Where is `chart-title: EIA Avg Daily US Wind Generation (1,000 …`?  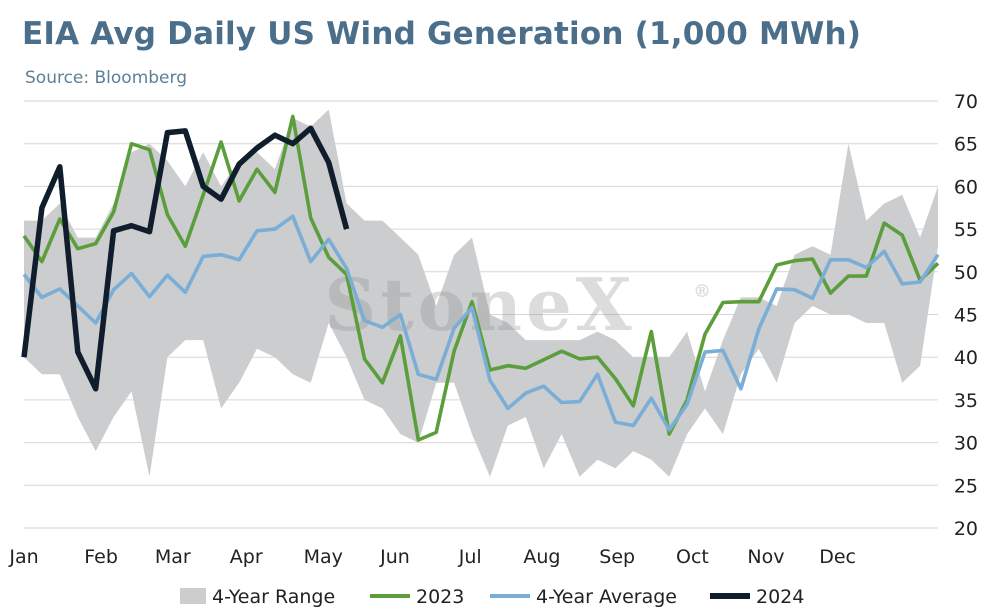
chart-title: EIA Avg Daily US Wind Generation (1,000 … is located at coordinates (442, 34).